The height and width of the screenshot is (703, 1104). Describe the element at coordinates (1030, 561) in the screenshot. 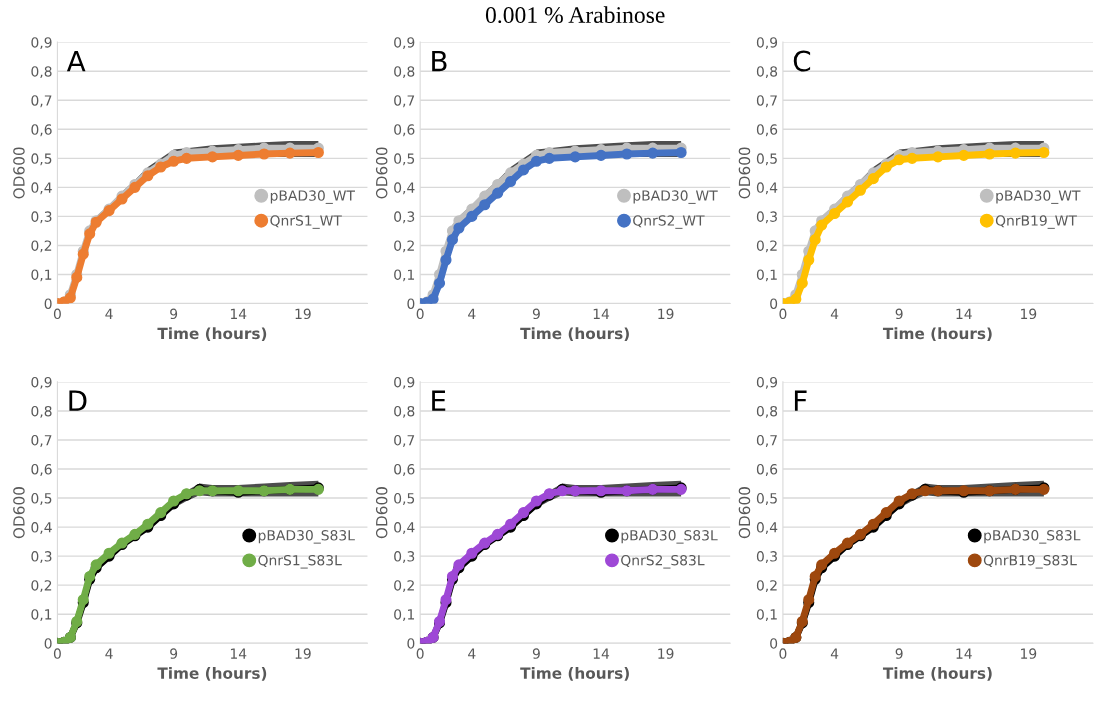

I see `legend-label: QnrB19_S83L` at that location.